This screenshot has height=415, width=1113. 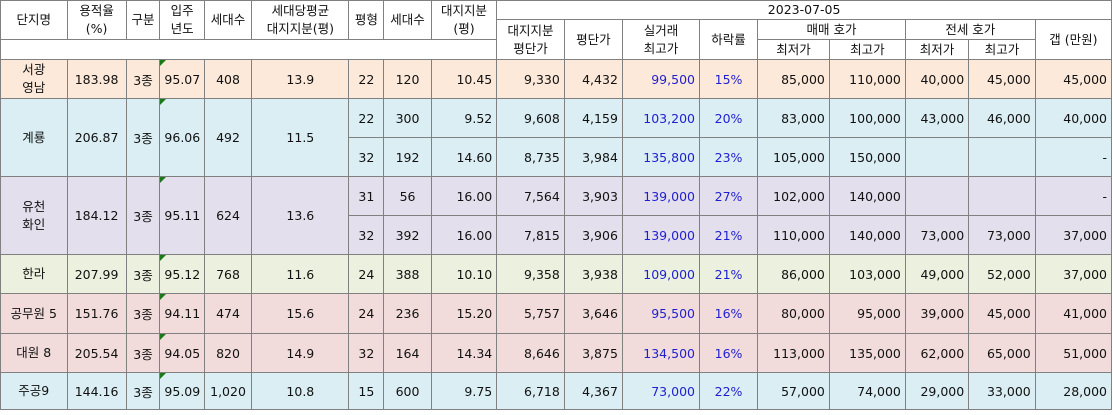 What do you see at coordinates (728, 157) in the screenshot?
I see `drop-rate: 23%` at bounding box center [728, 157].